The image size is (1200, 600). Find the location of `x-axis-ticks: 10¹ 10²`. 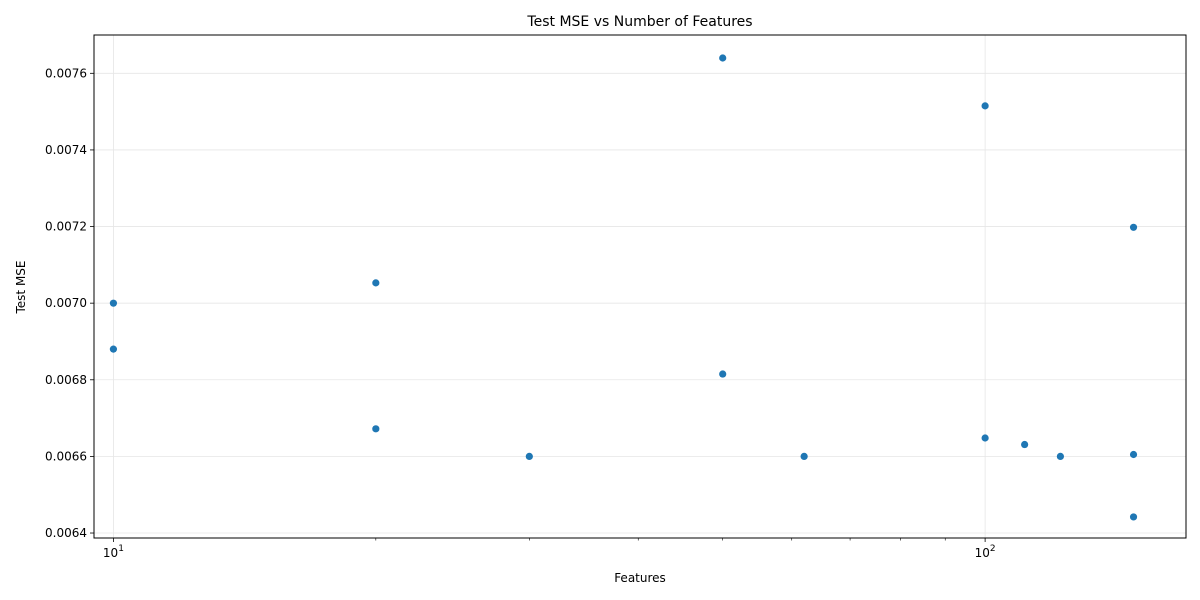

x-axis-ticks: 10¹ 10² is located at coordinates (549, 549).